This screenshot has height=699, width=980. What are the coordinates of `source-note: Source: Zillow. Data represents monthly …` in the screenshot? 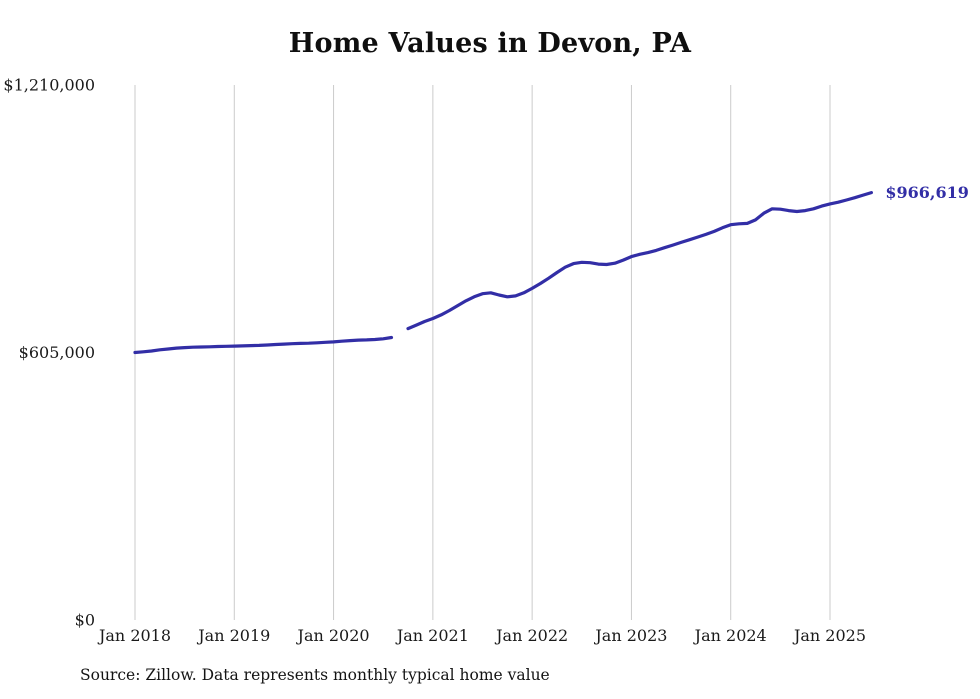 It's located at (315, 675).